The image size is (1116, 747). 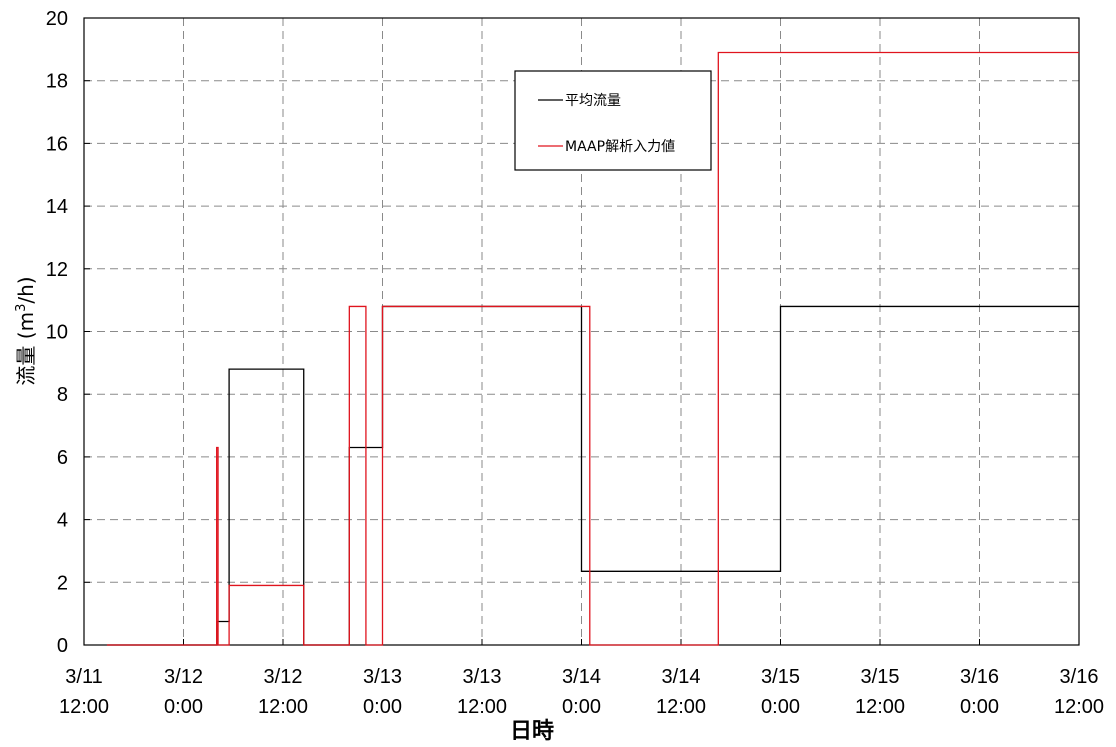 What do you see at coordinates (62, 583) in the screenshot?
I see `y-tick-label: 2` at bounding box center [62, 583].